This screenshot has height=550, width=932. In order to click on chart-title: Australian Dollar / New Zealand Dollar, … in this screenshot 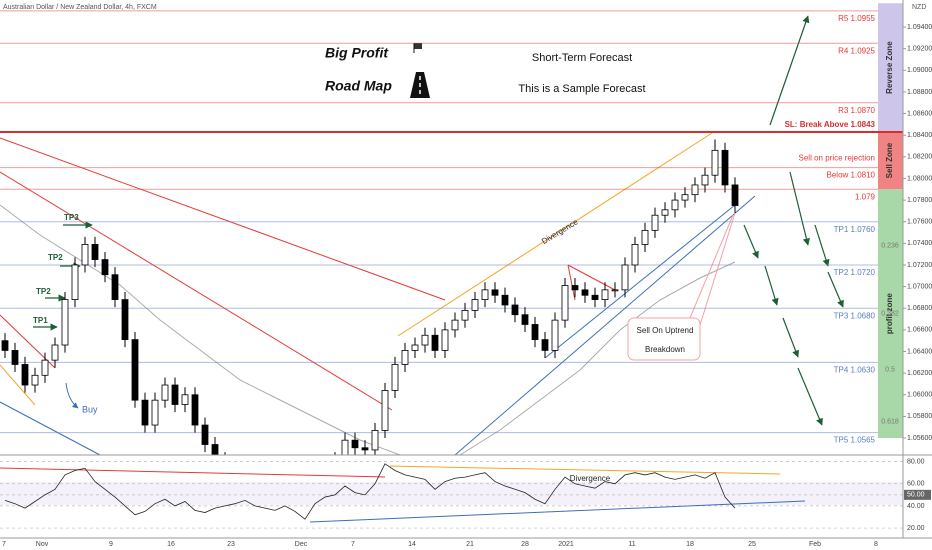, I will do `click(80, 7)`.